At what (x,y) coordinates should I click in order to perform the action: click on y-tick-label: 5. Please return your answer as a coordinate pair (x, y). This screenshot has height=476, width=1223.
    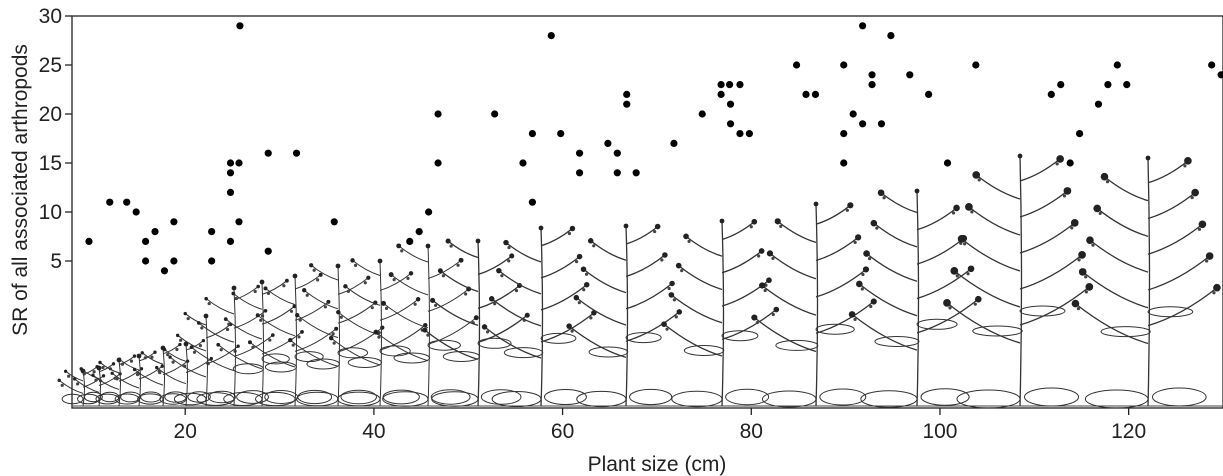
    Looking at the image, I should click on (56, 261).